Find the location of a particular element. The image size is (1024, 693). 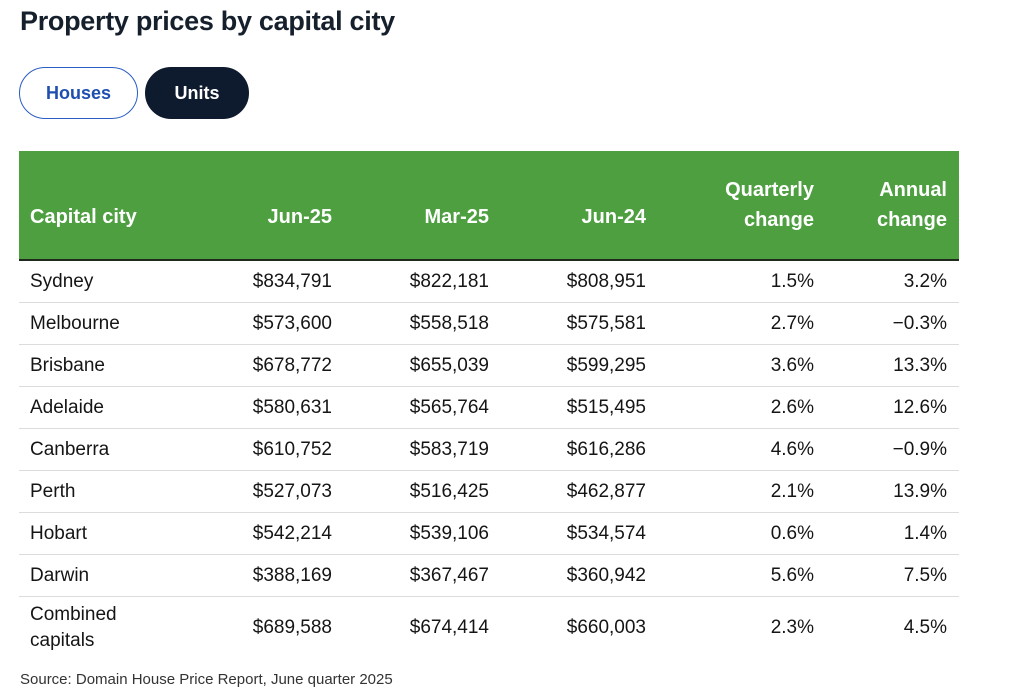

annual-change-cell: 13.9% is located at coordinates (892, 491).